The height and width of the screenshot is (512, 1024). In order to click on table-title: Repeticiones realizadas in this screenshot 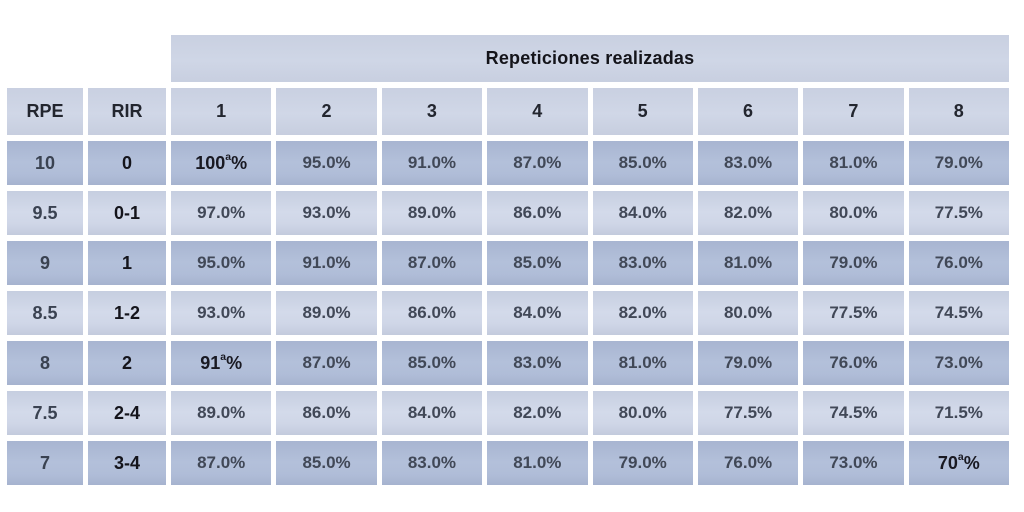, I will do `click(590, 58)`.